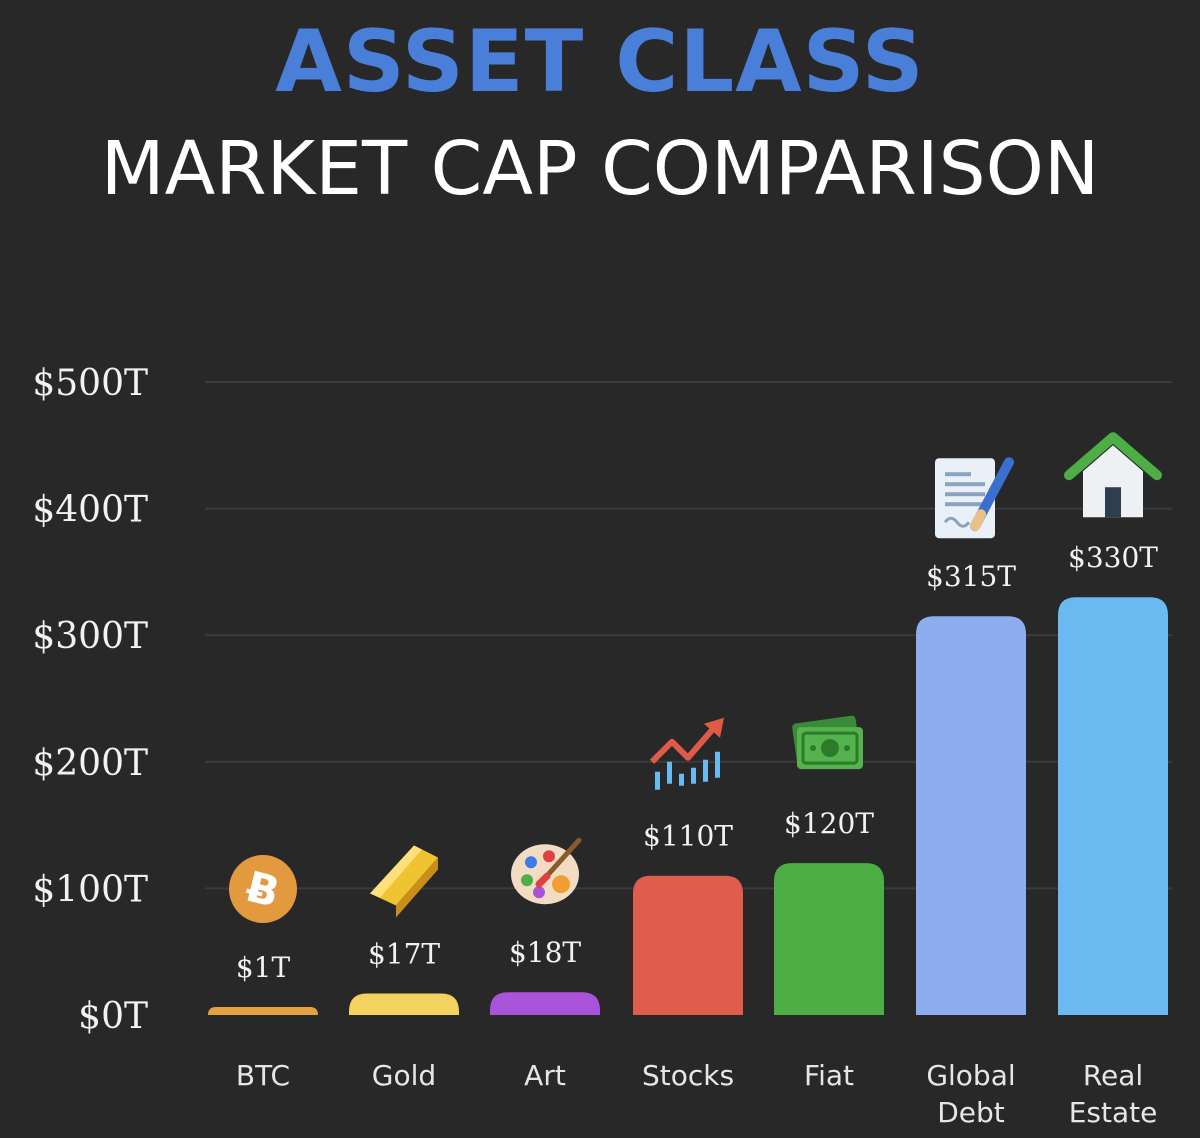 Image resolution: width=1200 pixels, height=1138 pixels. What do you see at coordinates (1113, 1075) in the screenshot?
I see `x-tick-label: Real` at bounding box center [1113, 1075].